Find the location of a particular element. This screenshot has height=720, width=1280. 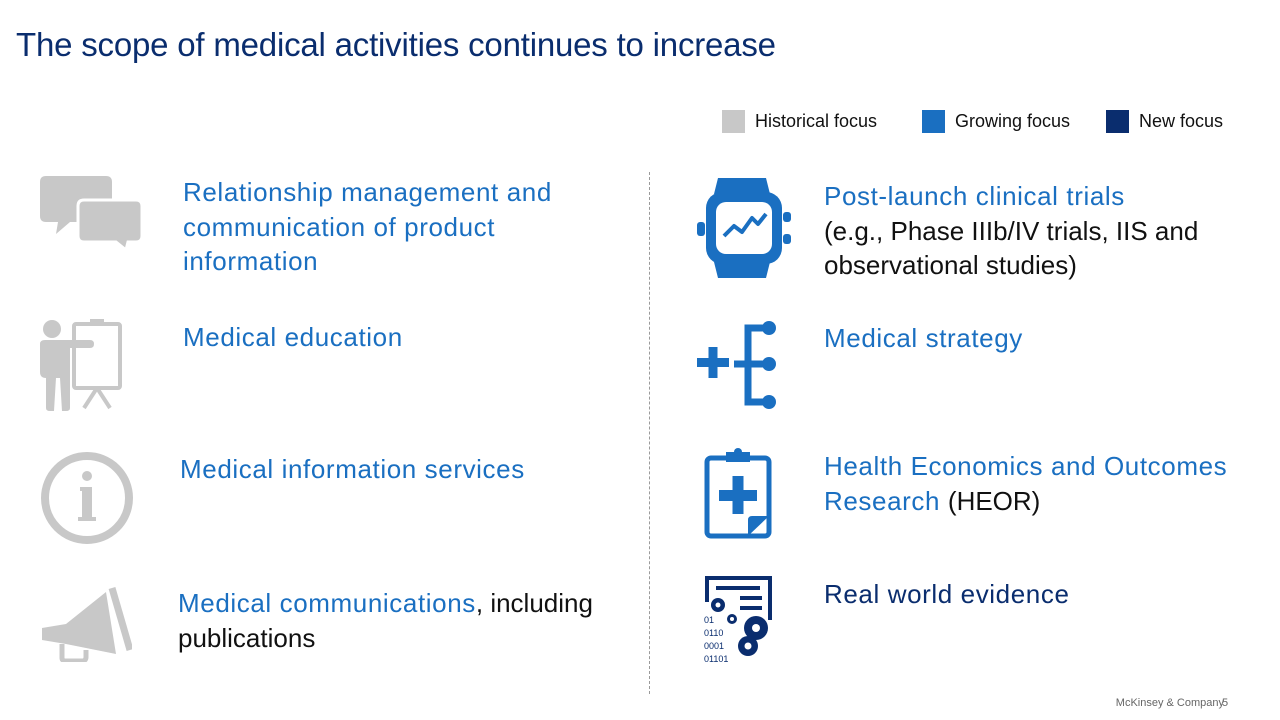

presenter-board-icon is located at coordinates (82, 365).